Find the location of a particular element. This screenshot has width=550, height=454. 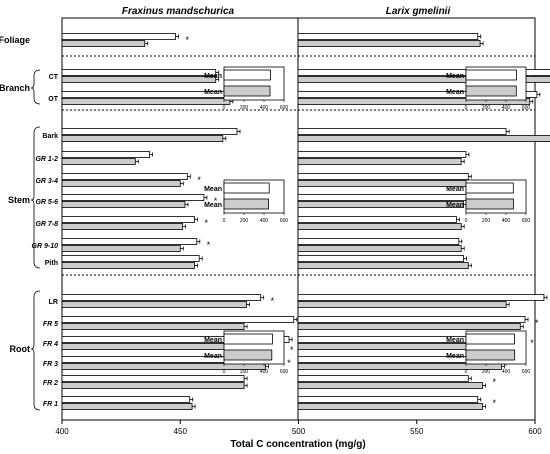

bar-p1-r0-s1 is located at coordinates (388, 36).